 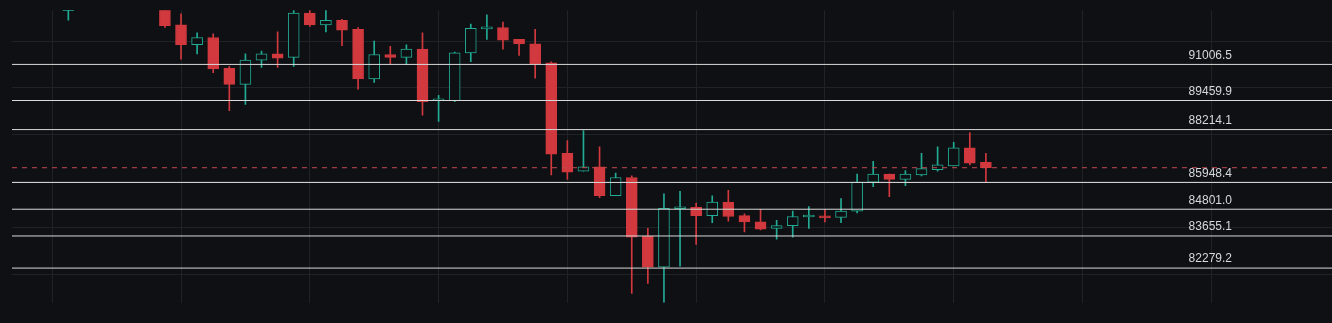 I want to click on ref-line-label: 91006.5, so click(x=1210, y=54).